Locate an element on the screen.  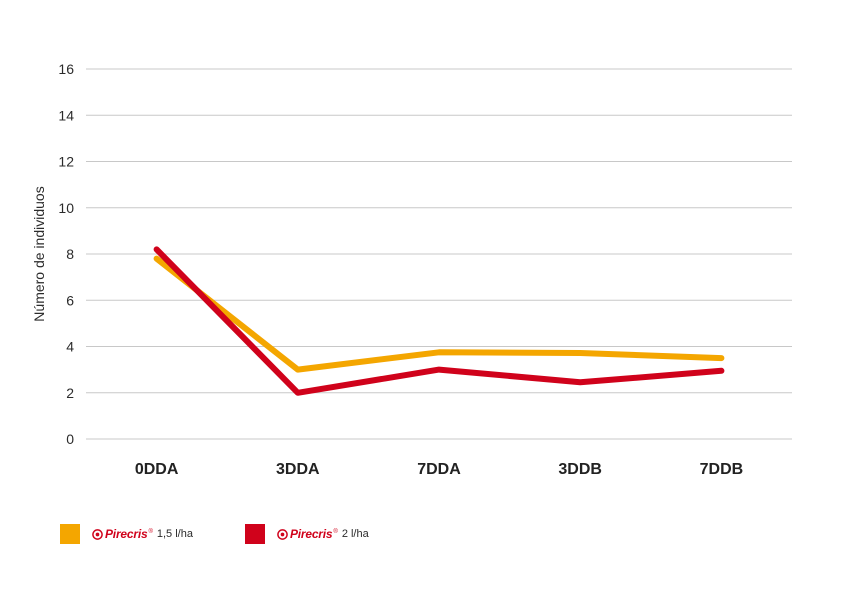
y-axis-ticks: 0 2 4 6 8 10 12 14 16 is located at coordinates (66, 254).